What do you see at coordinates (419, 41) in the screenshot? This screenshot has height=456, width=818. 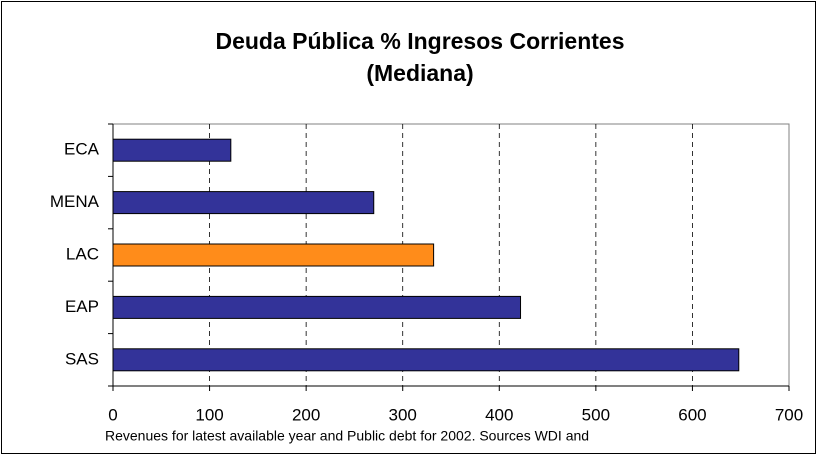 I see `chart-title: Deuda Pública % Ingresos Corrientes` at bounding box center [419, 41].